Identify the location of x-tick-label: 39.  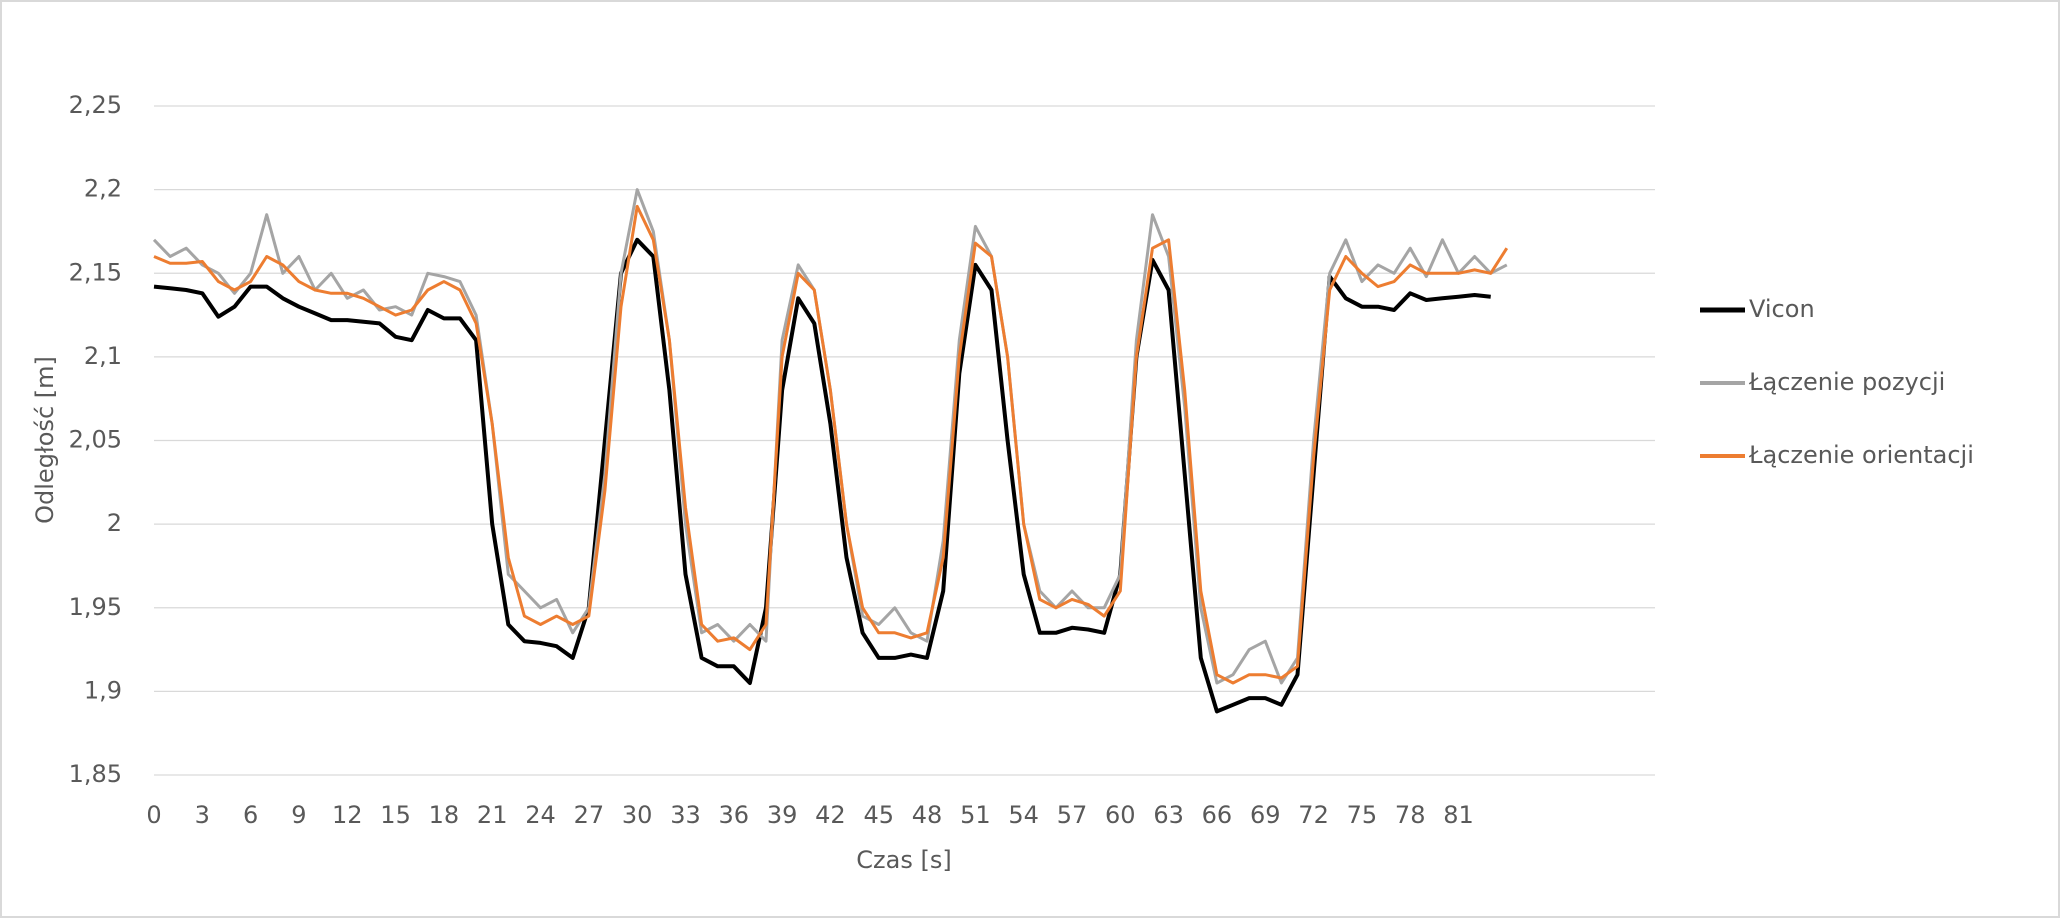
(782, 815).